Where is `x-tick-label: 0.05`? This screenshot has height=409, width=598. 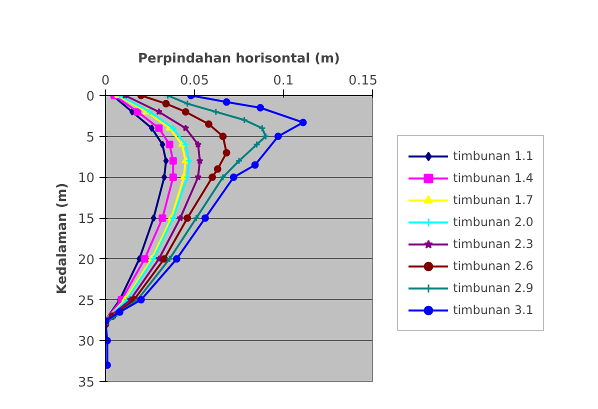 x-tick-label: 0.05 is located at coordinates (194, 81).